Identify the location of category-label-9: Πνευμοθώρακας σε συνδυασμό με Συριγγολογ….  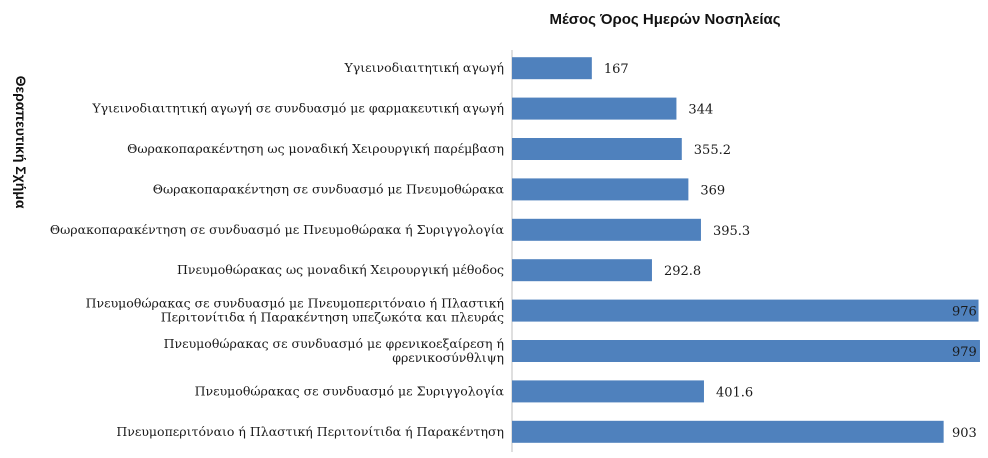
(350, 390).